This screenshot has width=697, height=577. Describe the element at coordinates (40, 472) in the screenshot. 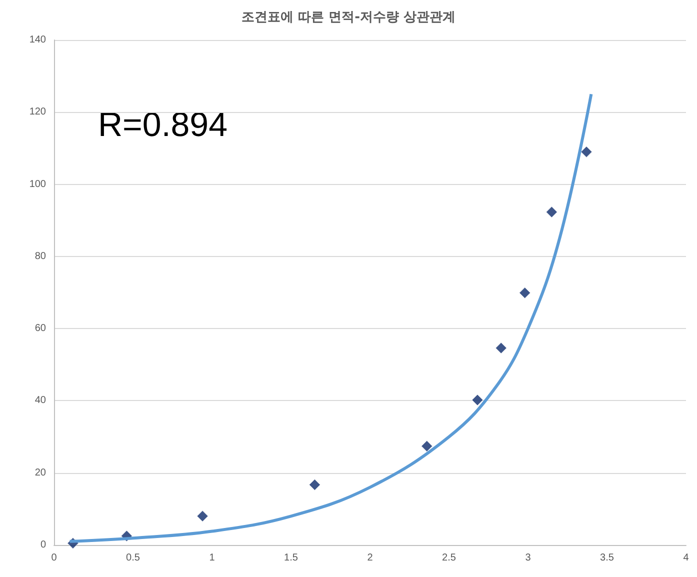

I see `y-tick-label: 20` at that location.